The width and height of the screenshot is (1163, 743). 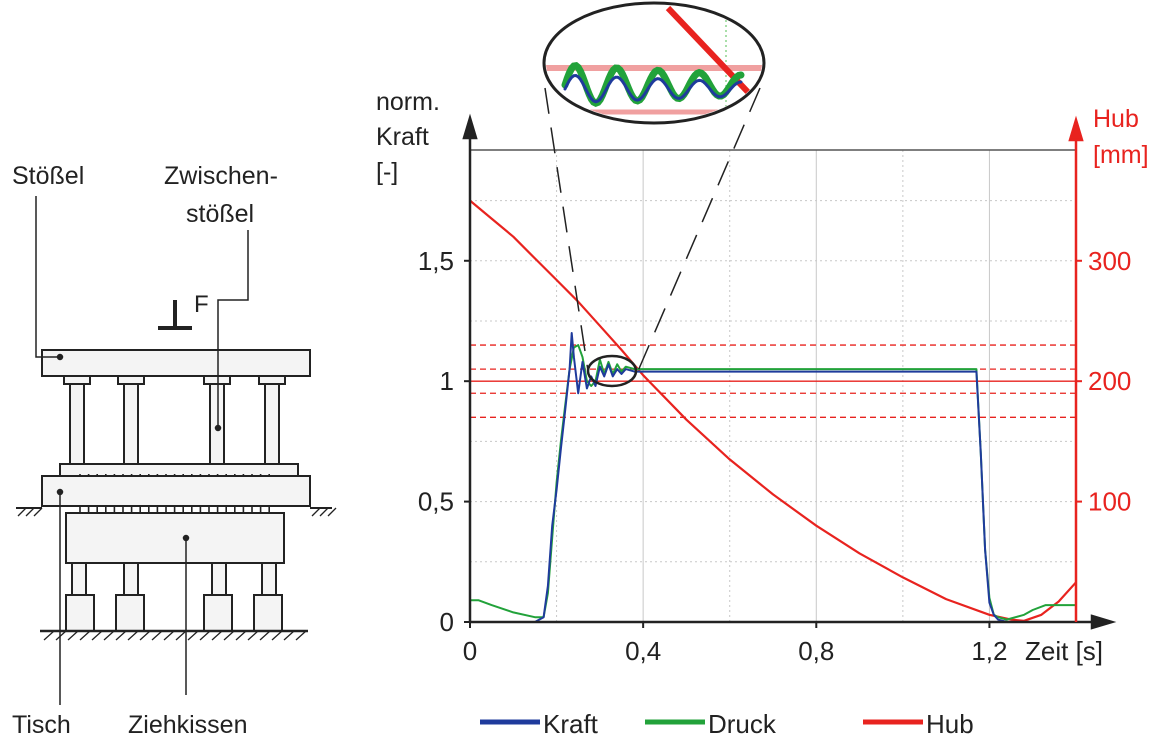 What do you see at coordinates (773, 381) in the screenshot?
I see `reference-lines` at bounding box center [773, 381].